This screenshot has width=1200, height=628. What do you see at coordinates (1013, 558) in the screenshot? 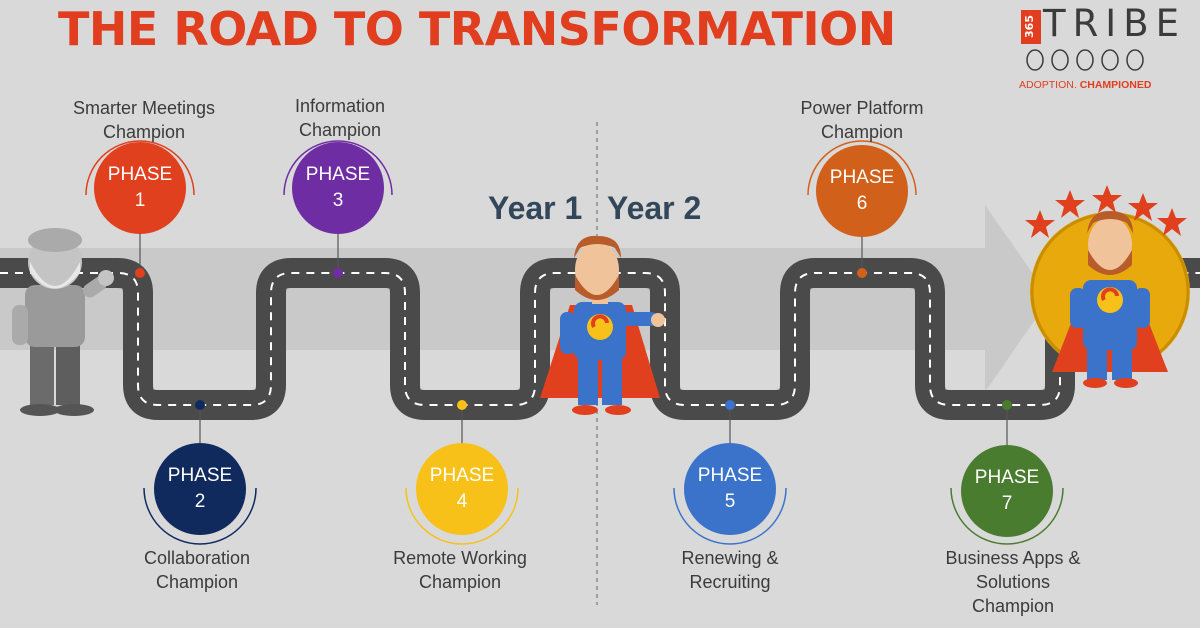
I see `phase-7-caption-line-1: Business Apps &` at bounding box center [1013, 558].